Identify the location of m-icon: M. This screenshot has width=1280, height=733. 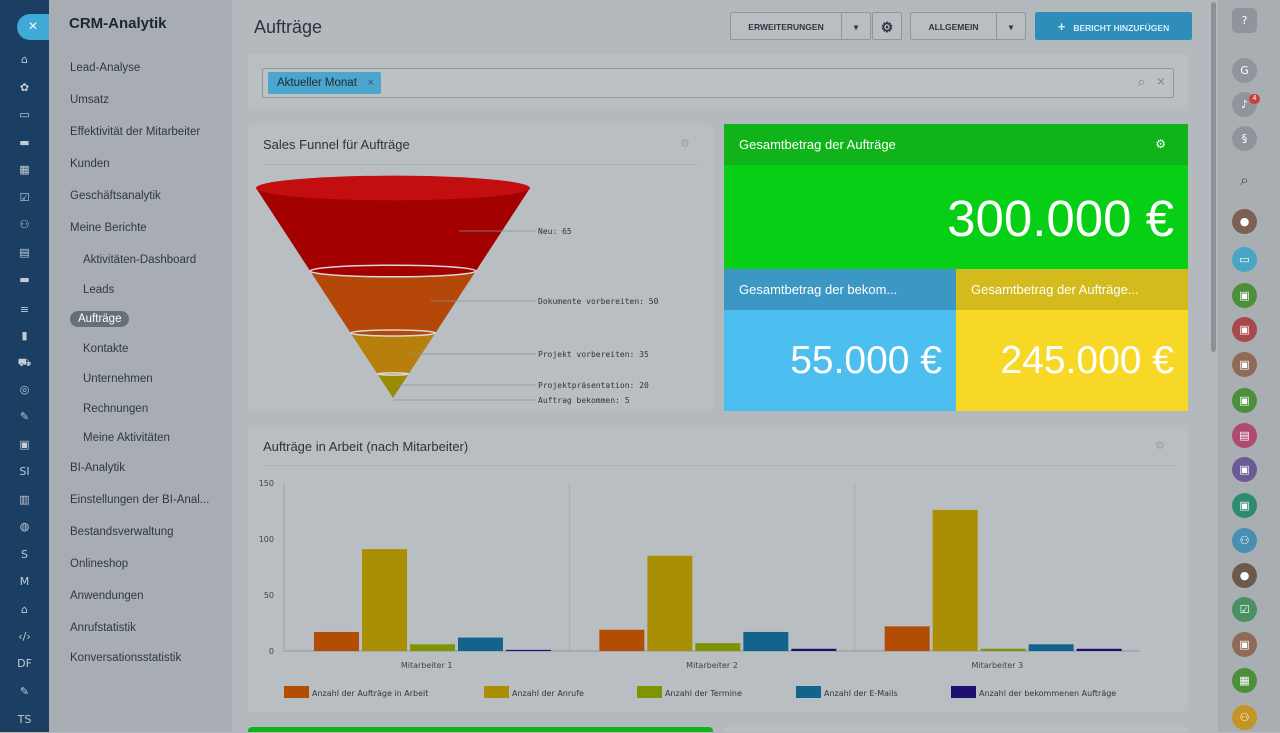
(24, 581).